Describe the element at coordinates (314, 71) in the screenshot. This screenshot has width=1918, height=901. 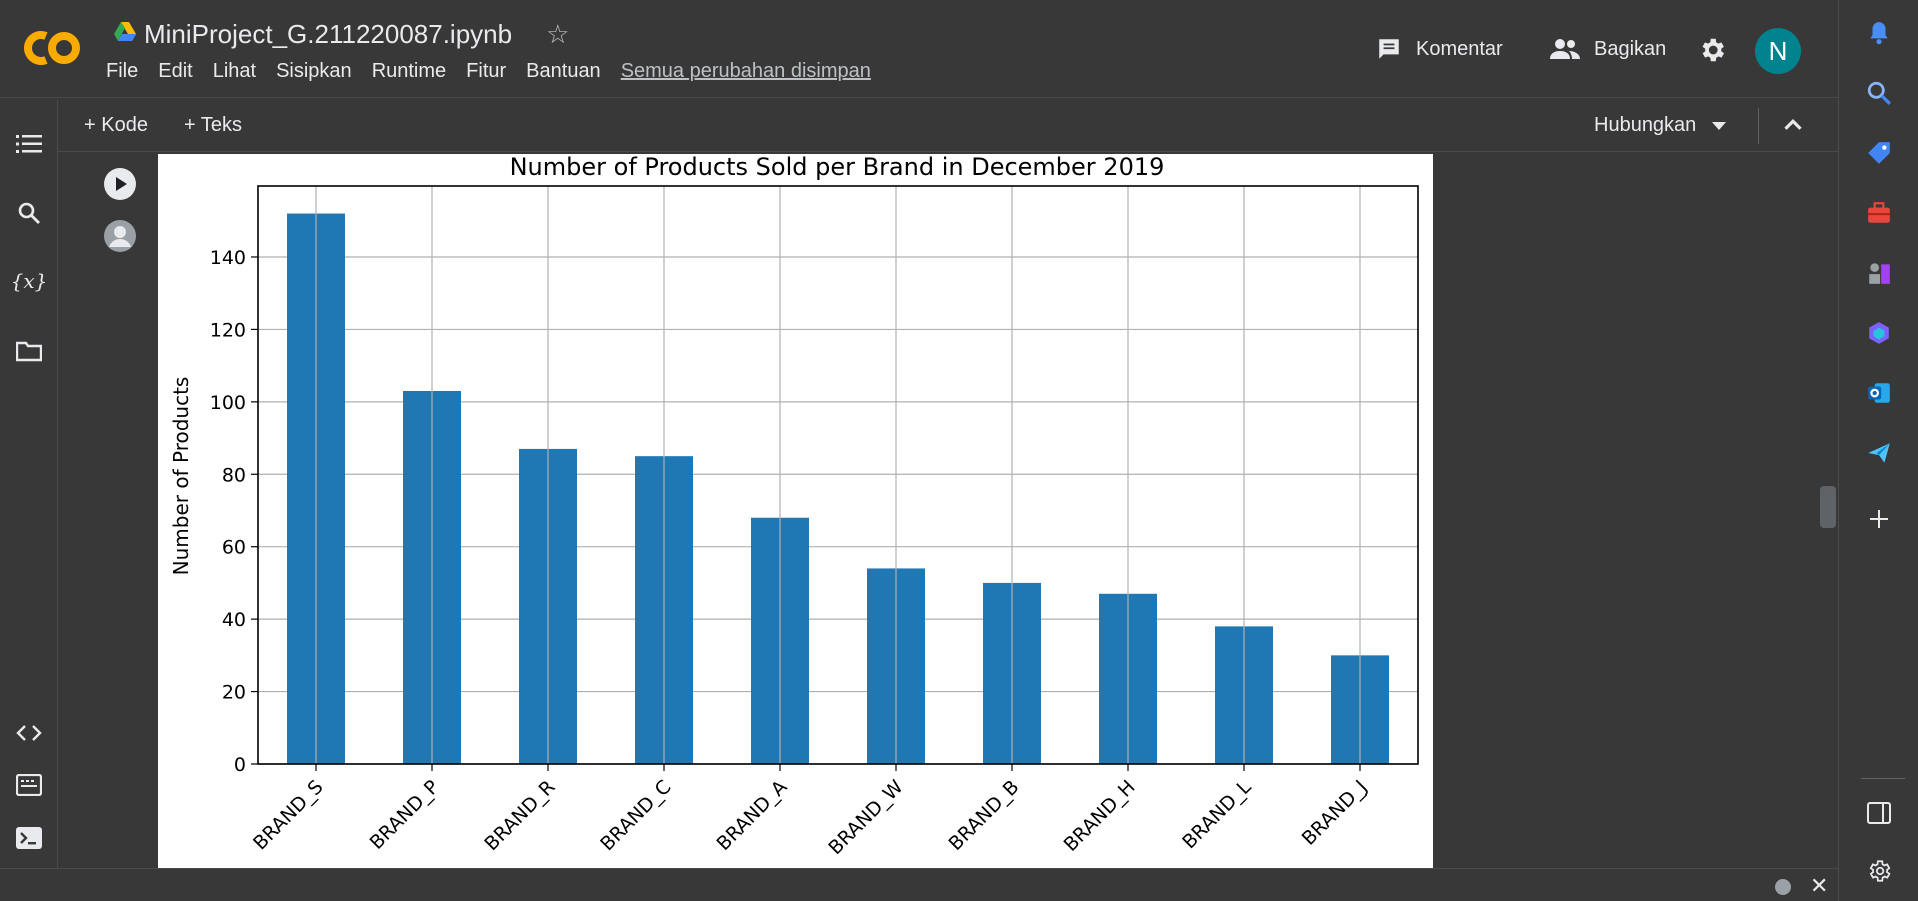
I see `menu-sisipkan: Sisipkan` at that location.